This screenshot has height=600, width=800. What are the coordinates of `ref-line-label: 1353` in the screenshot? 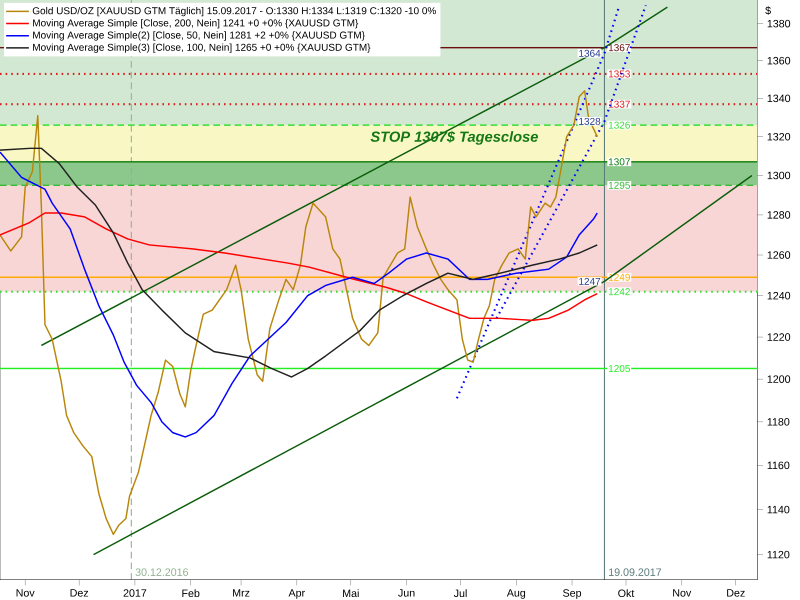 It's located at (619, 74).